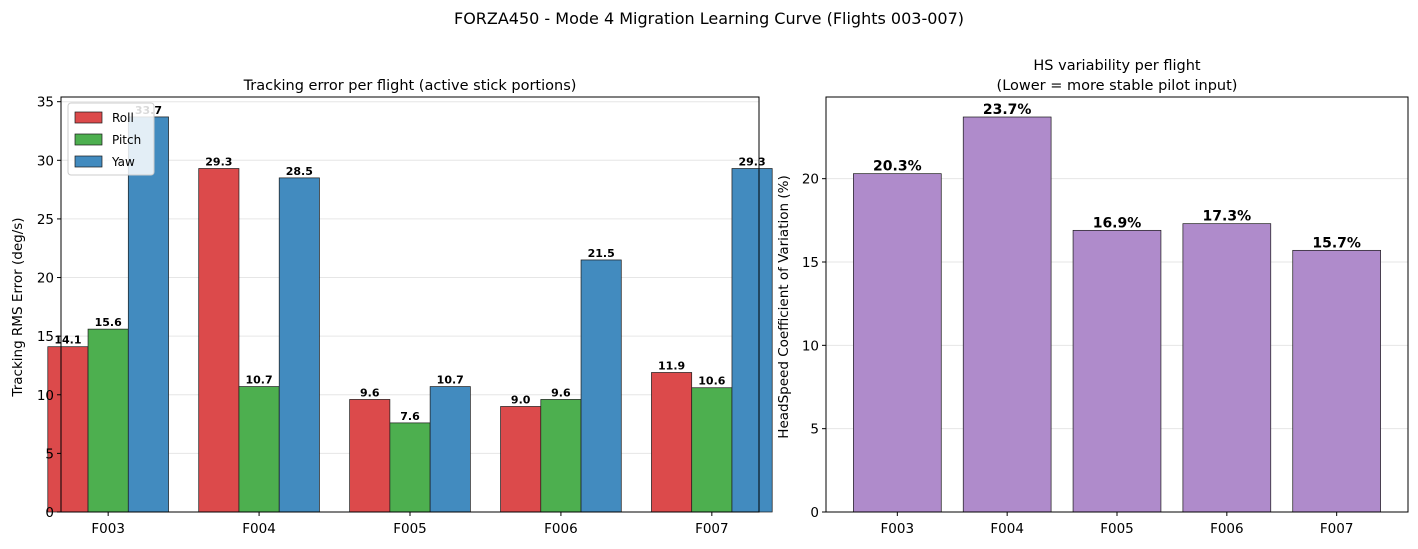 Image resolution: width=1418 pixels, height=549 pixels. I want to click on left-bar-value-label: 21.5, so click(601, 253).